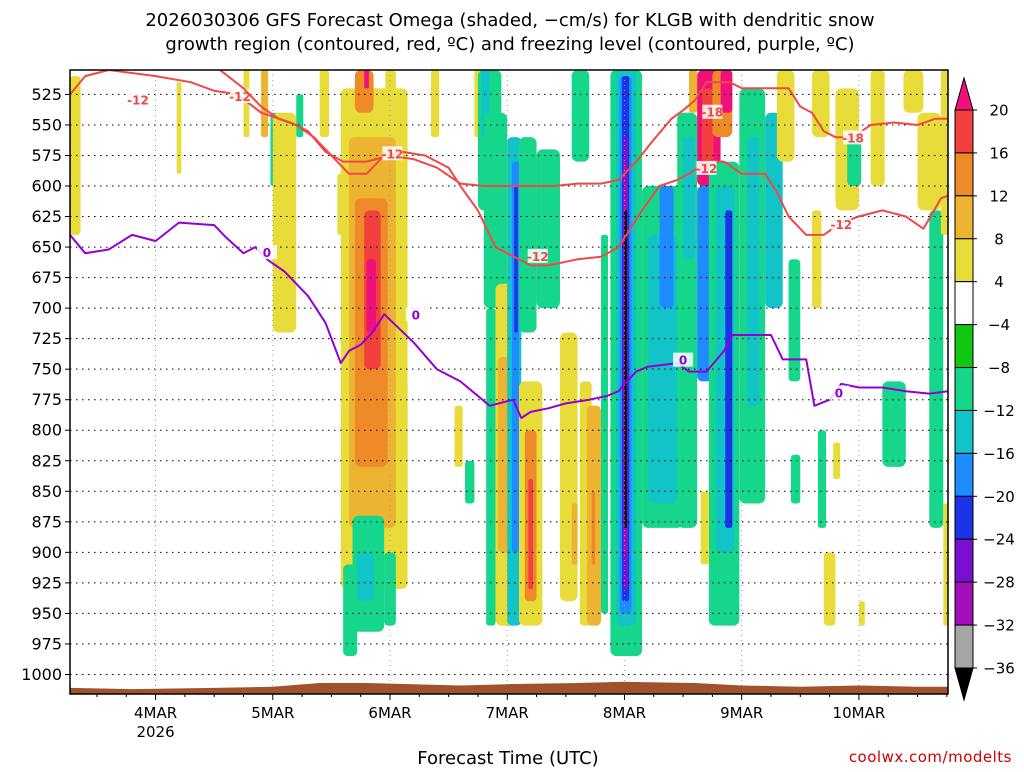 The height and width of the screenshot is (772, 1024). Describe the element at coordinates (46, 491) in the screenshot. I see `y-tick-label: 850` at that location.